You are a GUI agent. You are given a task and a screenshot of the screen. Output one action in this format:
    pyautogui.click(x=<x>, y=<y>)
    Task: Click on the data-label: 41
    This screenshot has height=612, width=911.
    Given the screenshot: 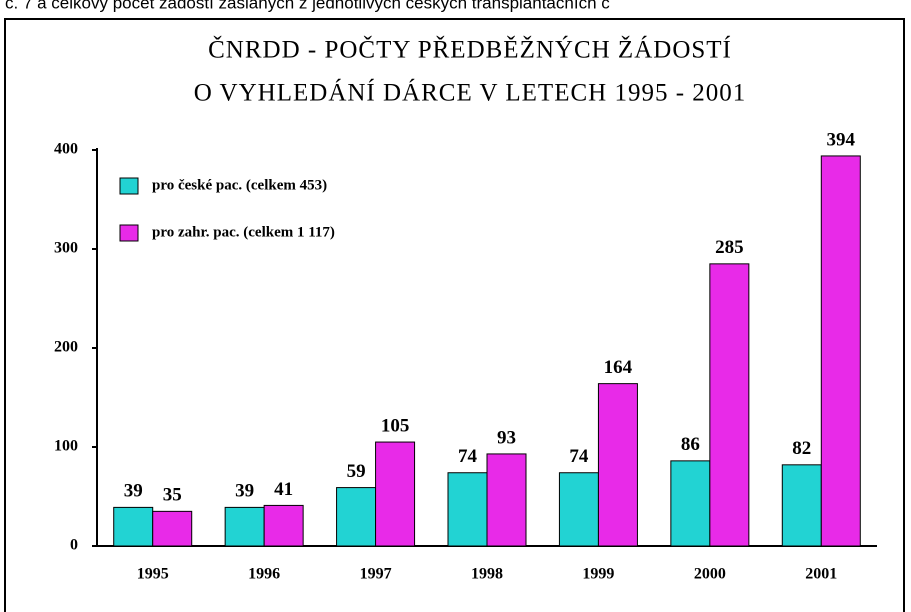 What is the action you would take?
    pyautogui.click(x=283, y=489)
    